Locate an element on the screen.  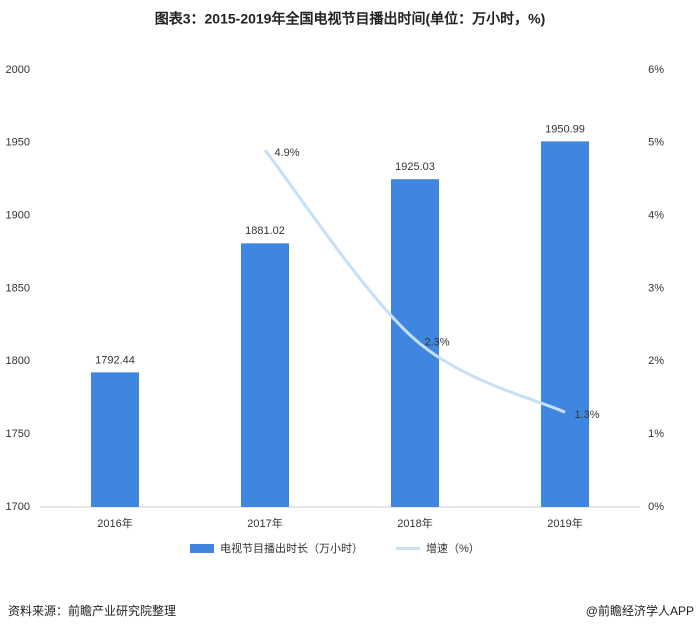
bar-value-label: 1950.99 is located at coordinates (565, 129).